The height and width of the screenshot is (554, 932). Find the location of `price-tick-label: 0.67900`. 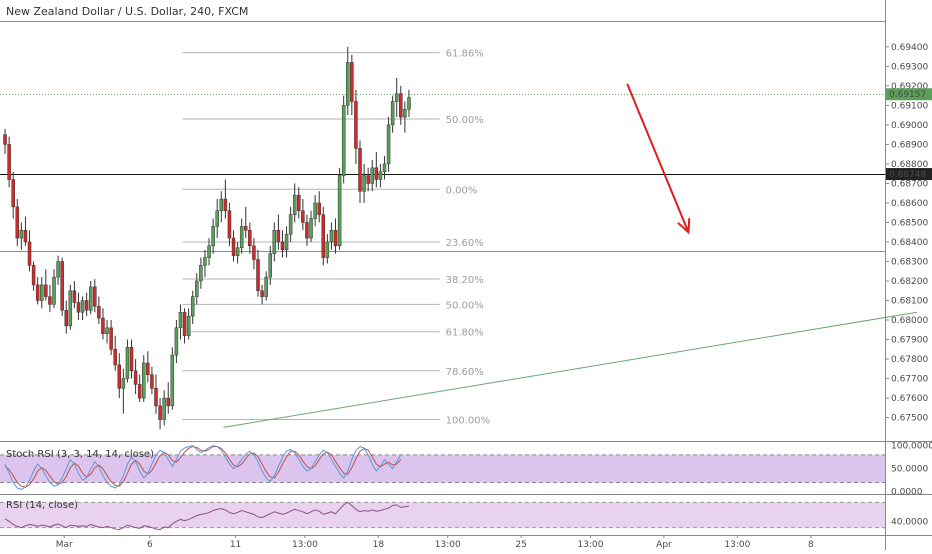

price-tick-label: 0.67900 is located at coordinates (909, 341).